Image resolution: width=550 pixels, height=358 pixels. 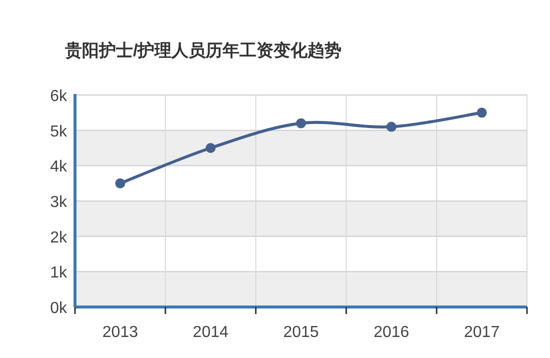 I want to click on x-tick-label: 2014, so click(x=210, y=332).